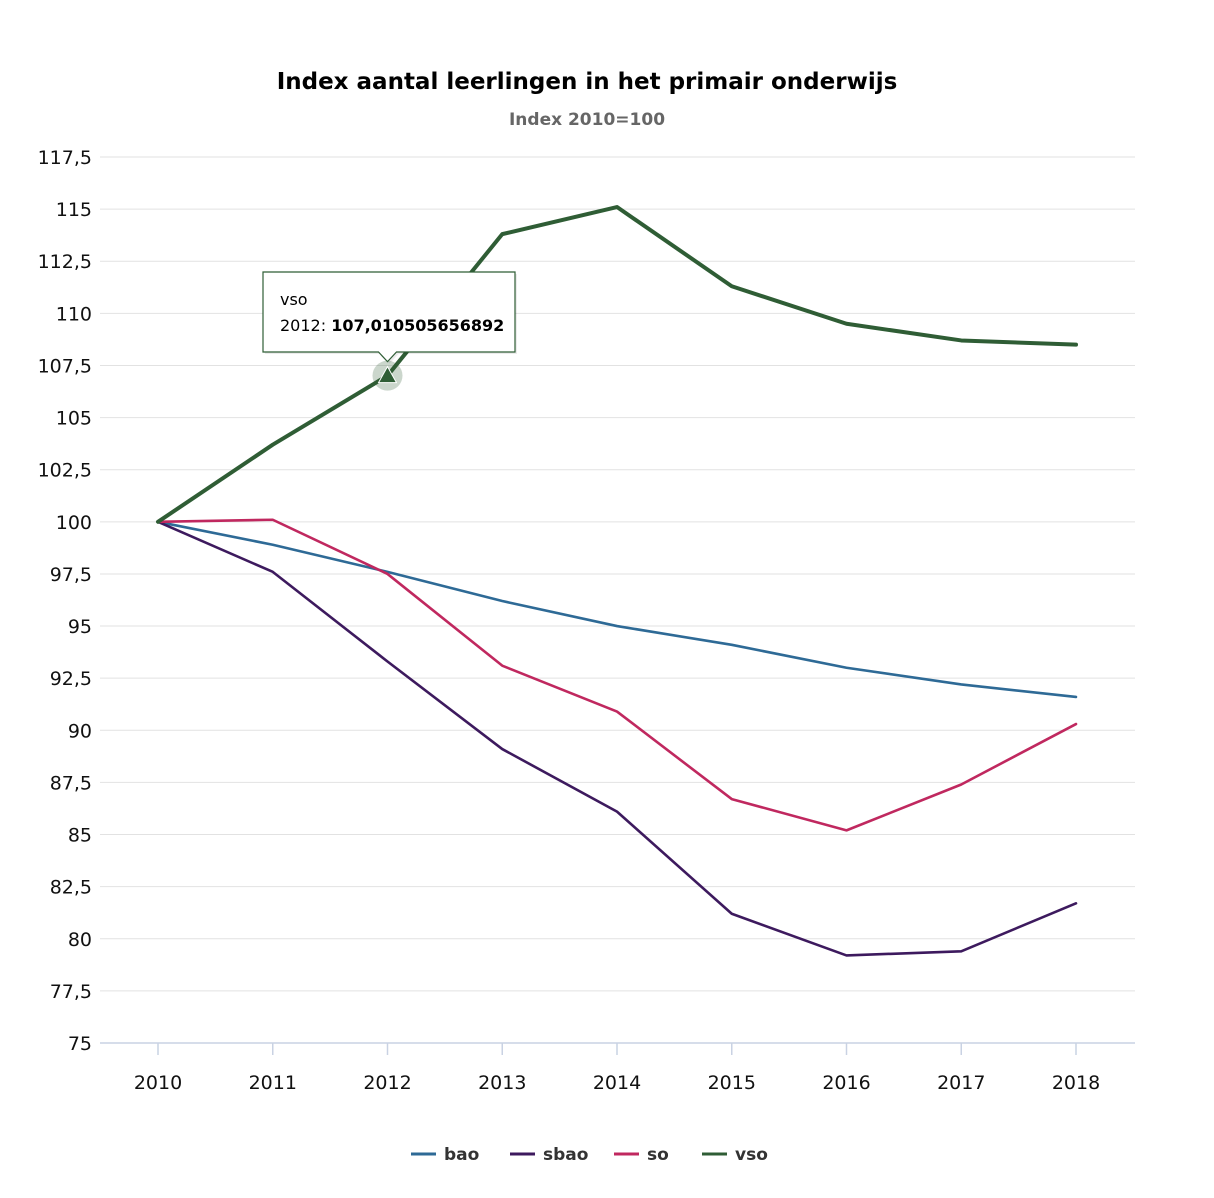 Image resolution: width=1214 pixels, height=1198 pixels. What do you see at coordinates (74, 419) in the screenshot?
I see `y-tick-label: 105` at bounding box center [74, 419].